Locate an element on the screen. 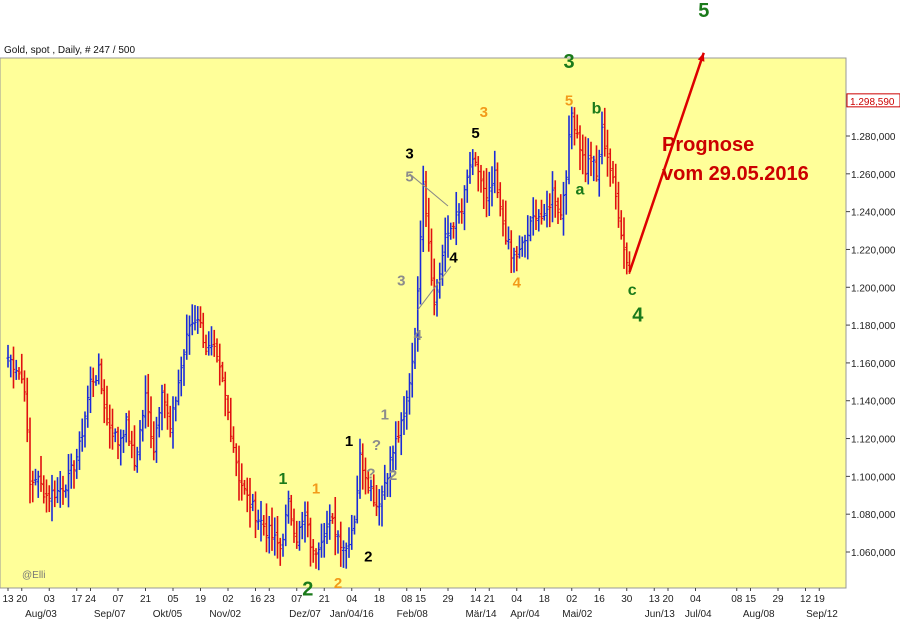 This screenshot has height=622, width=900. wave-label-16: 1 is located at coordinates (316, 488).